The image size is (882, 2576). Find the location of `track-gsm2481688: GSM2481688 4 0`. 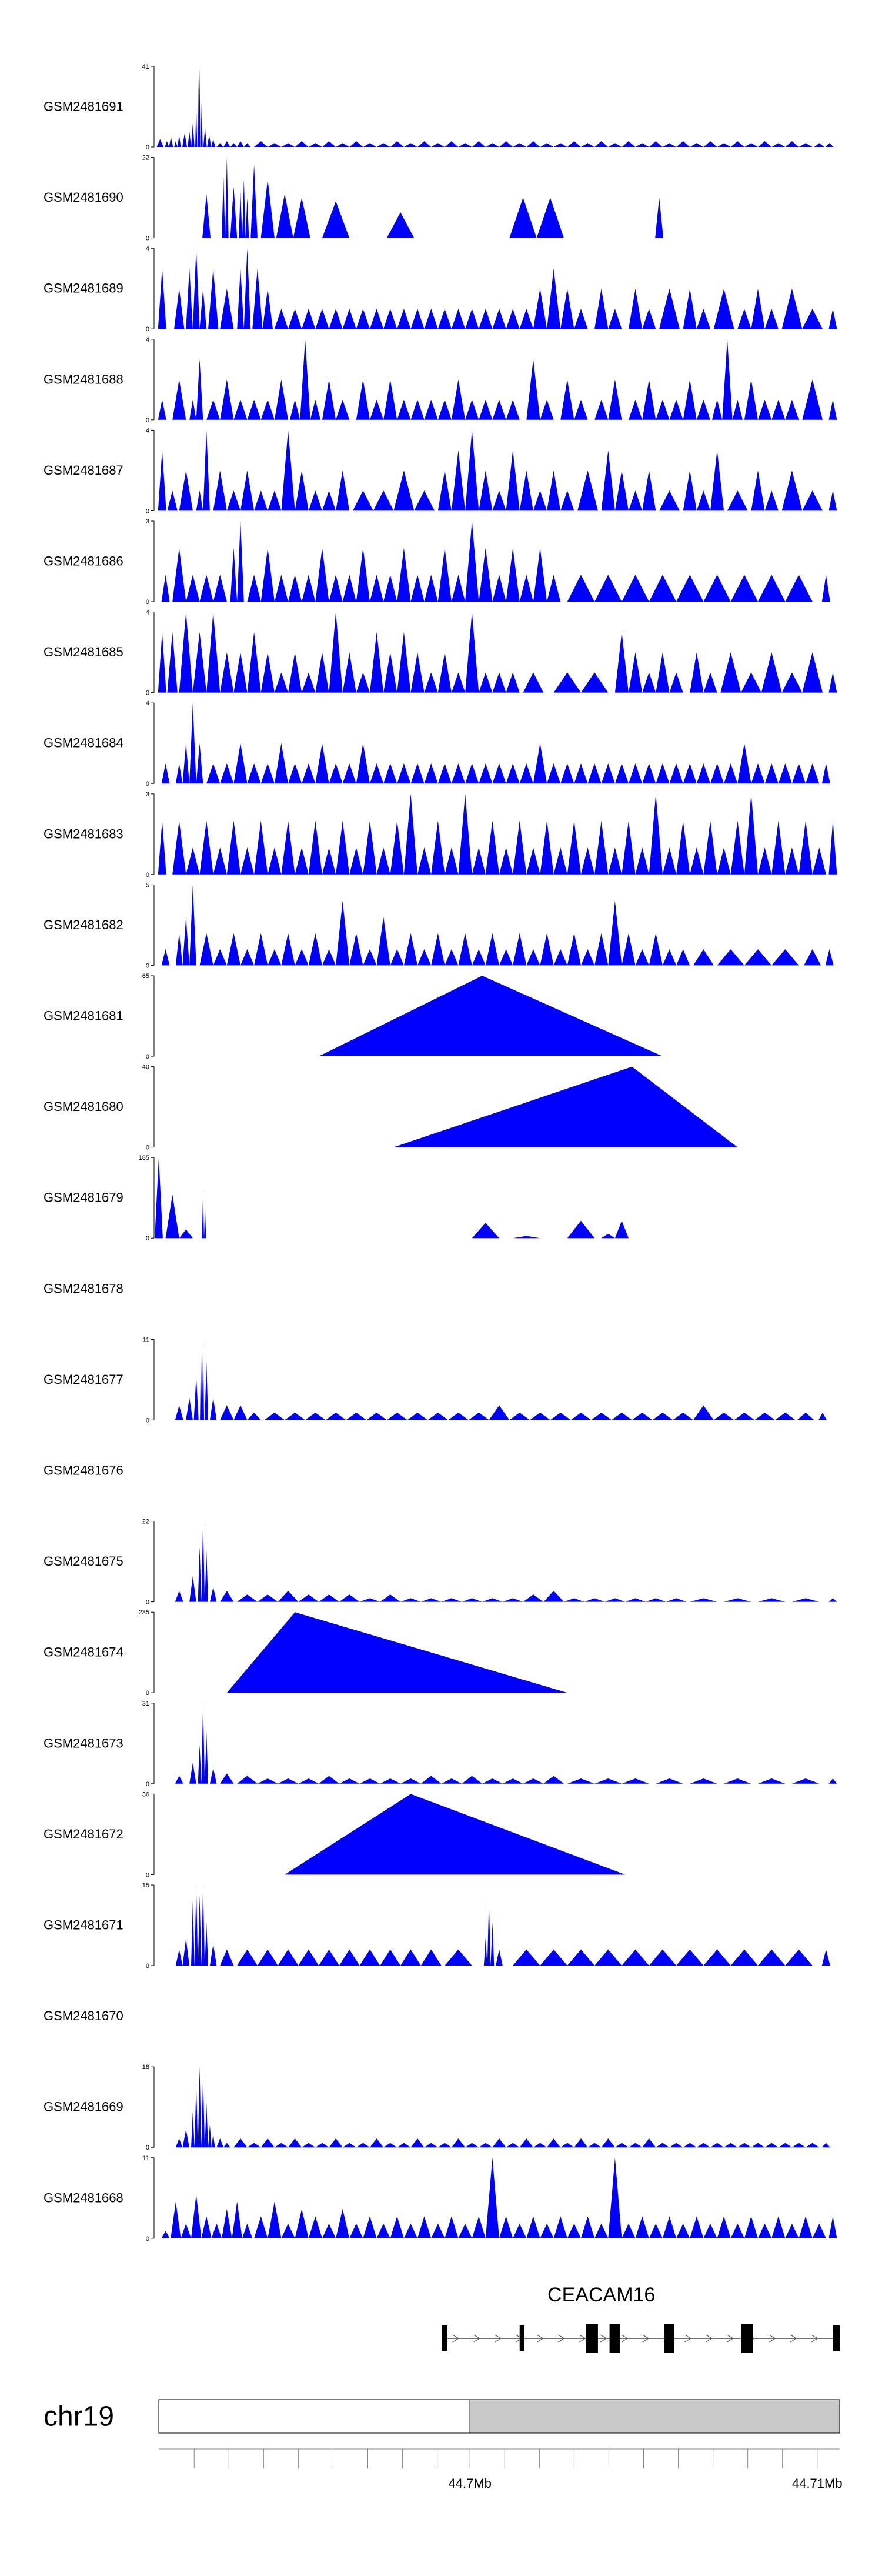

track-gsm2481688: GSM2481688 4 0 is located at coordinates (440, 380).